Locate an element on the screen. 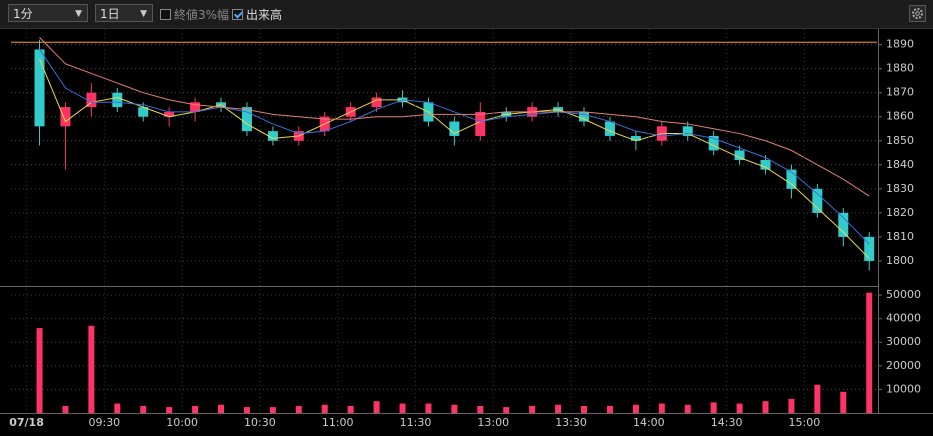  x-tick-label: 14:00 is located at coordinates (649, 422).